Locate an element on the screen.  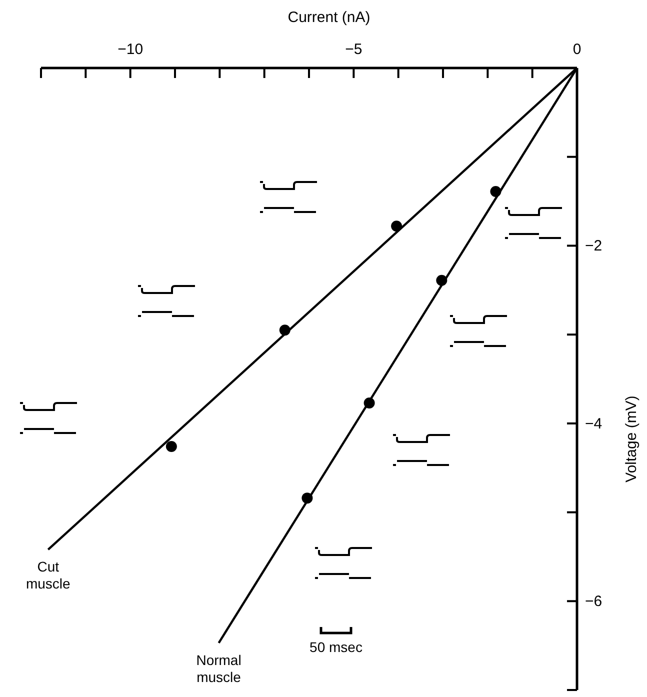
x-tick-label: −5 is located at coordinates (353, 49).